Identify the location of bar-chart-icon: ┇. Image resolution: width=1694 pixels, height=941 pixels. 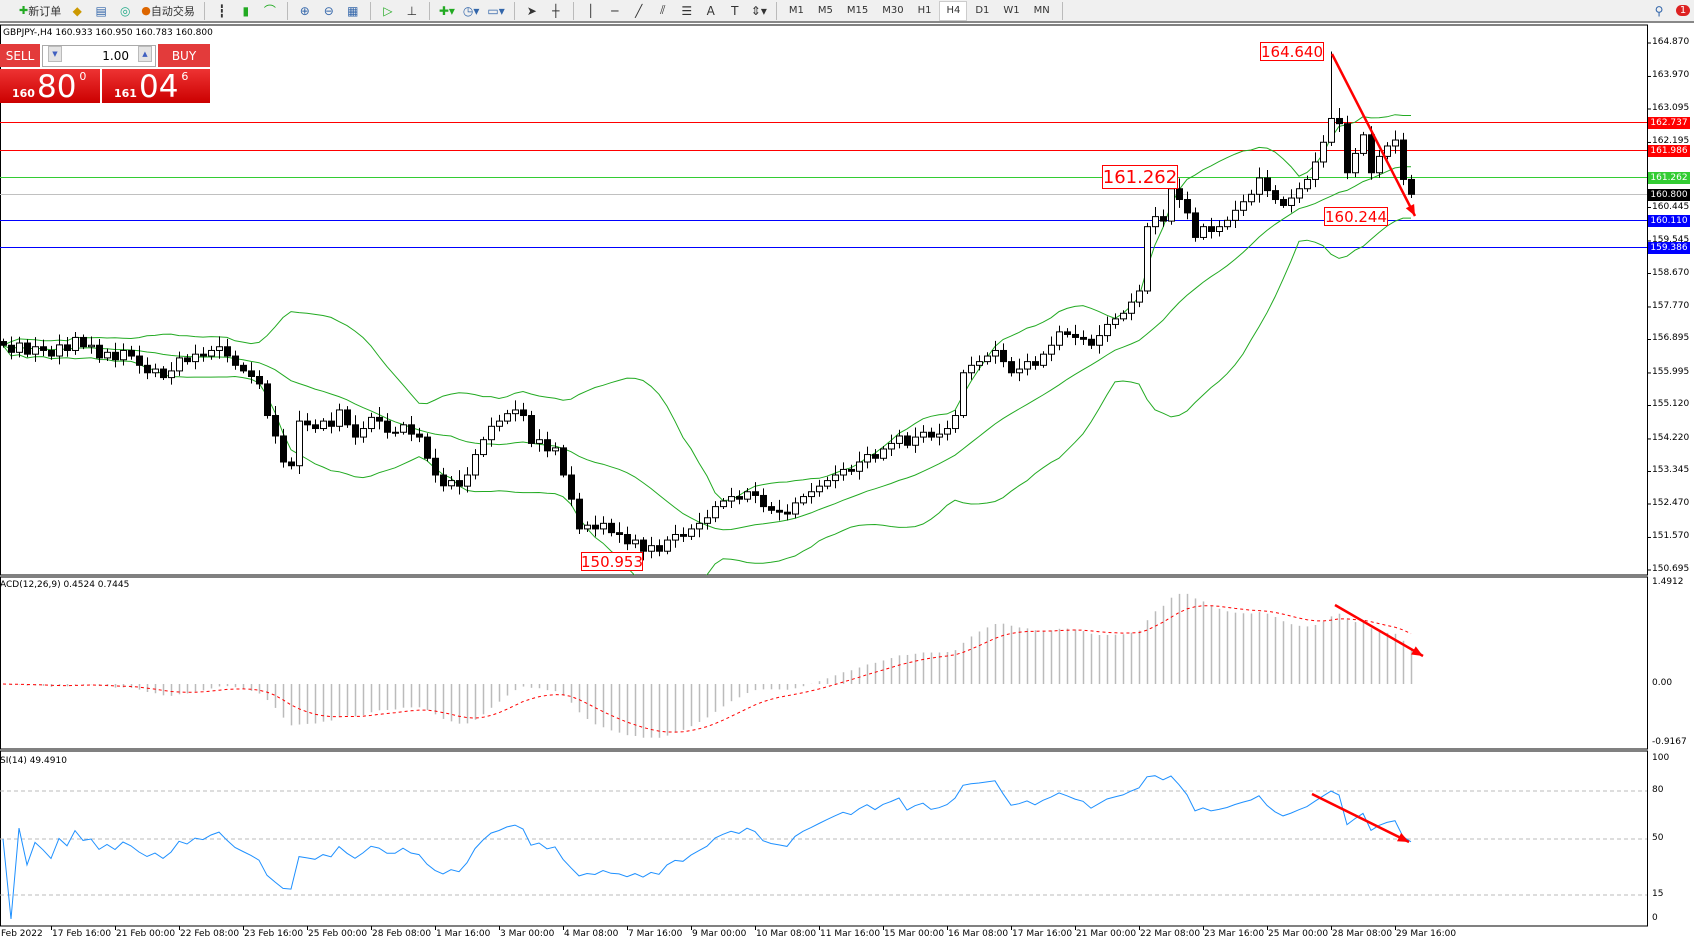
(222, 10).